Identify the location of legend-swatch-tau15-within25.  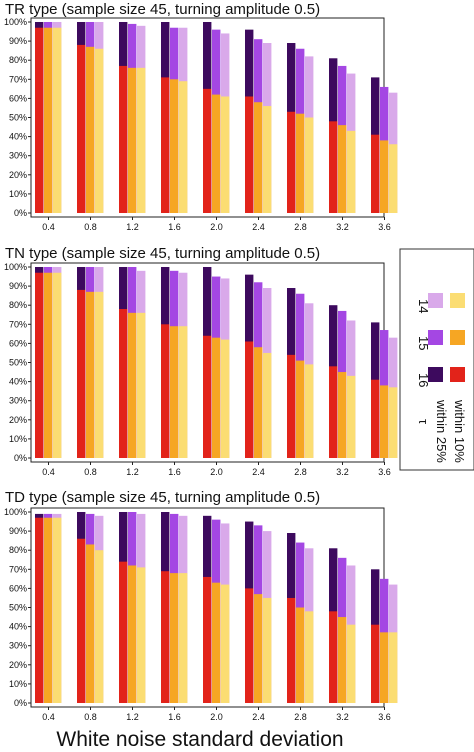
(435, 337).